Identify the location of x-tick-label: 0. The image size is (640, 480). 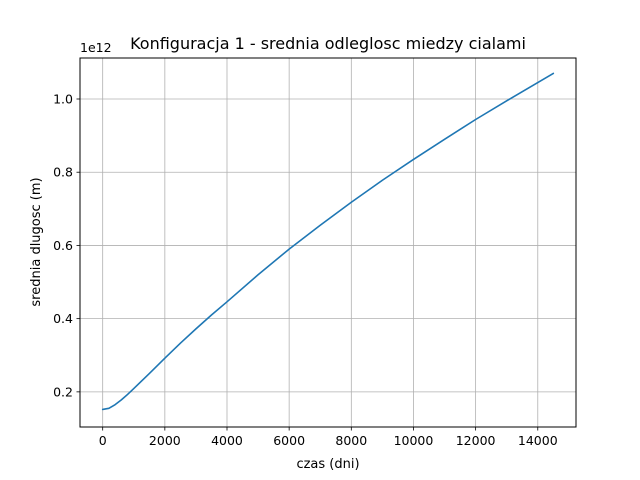
(103, 440).